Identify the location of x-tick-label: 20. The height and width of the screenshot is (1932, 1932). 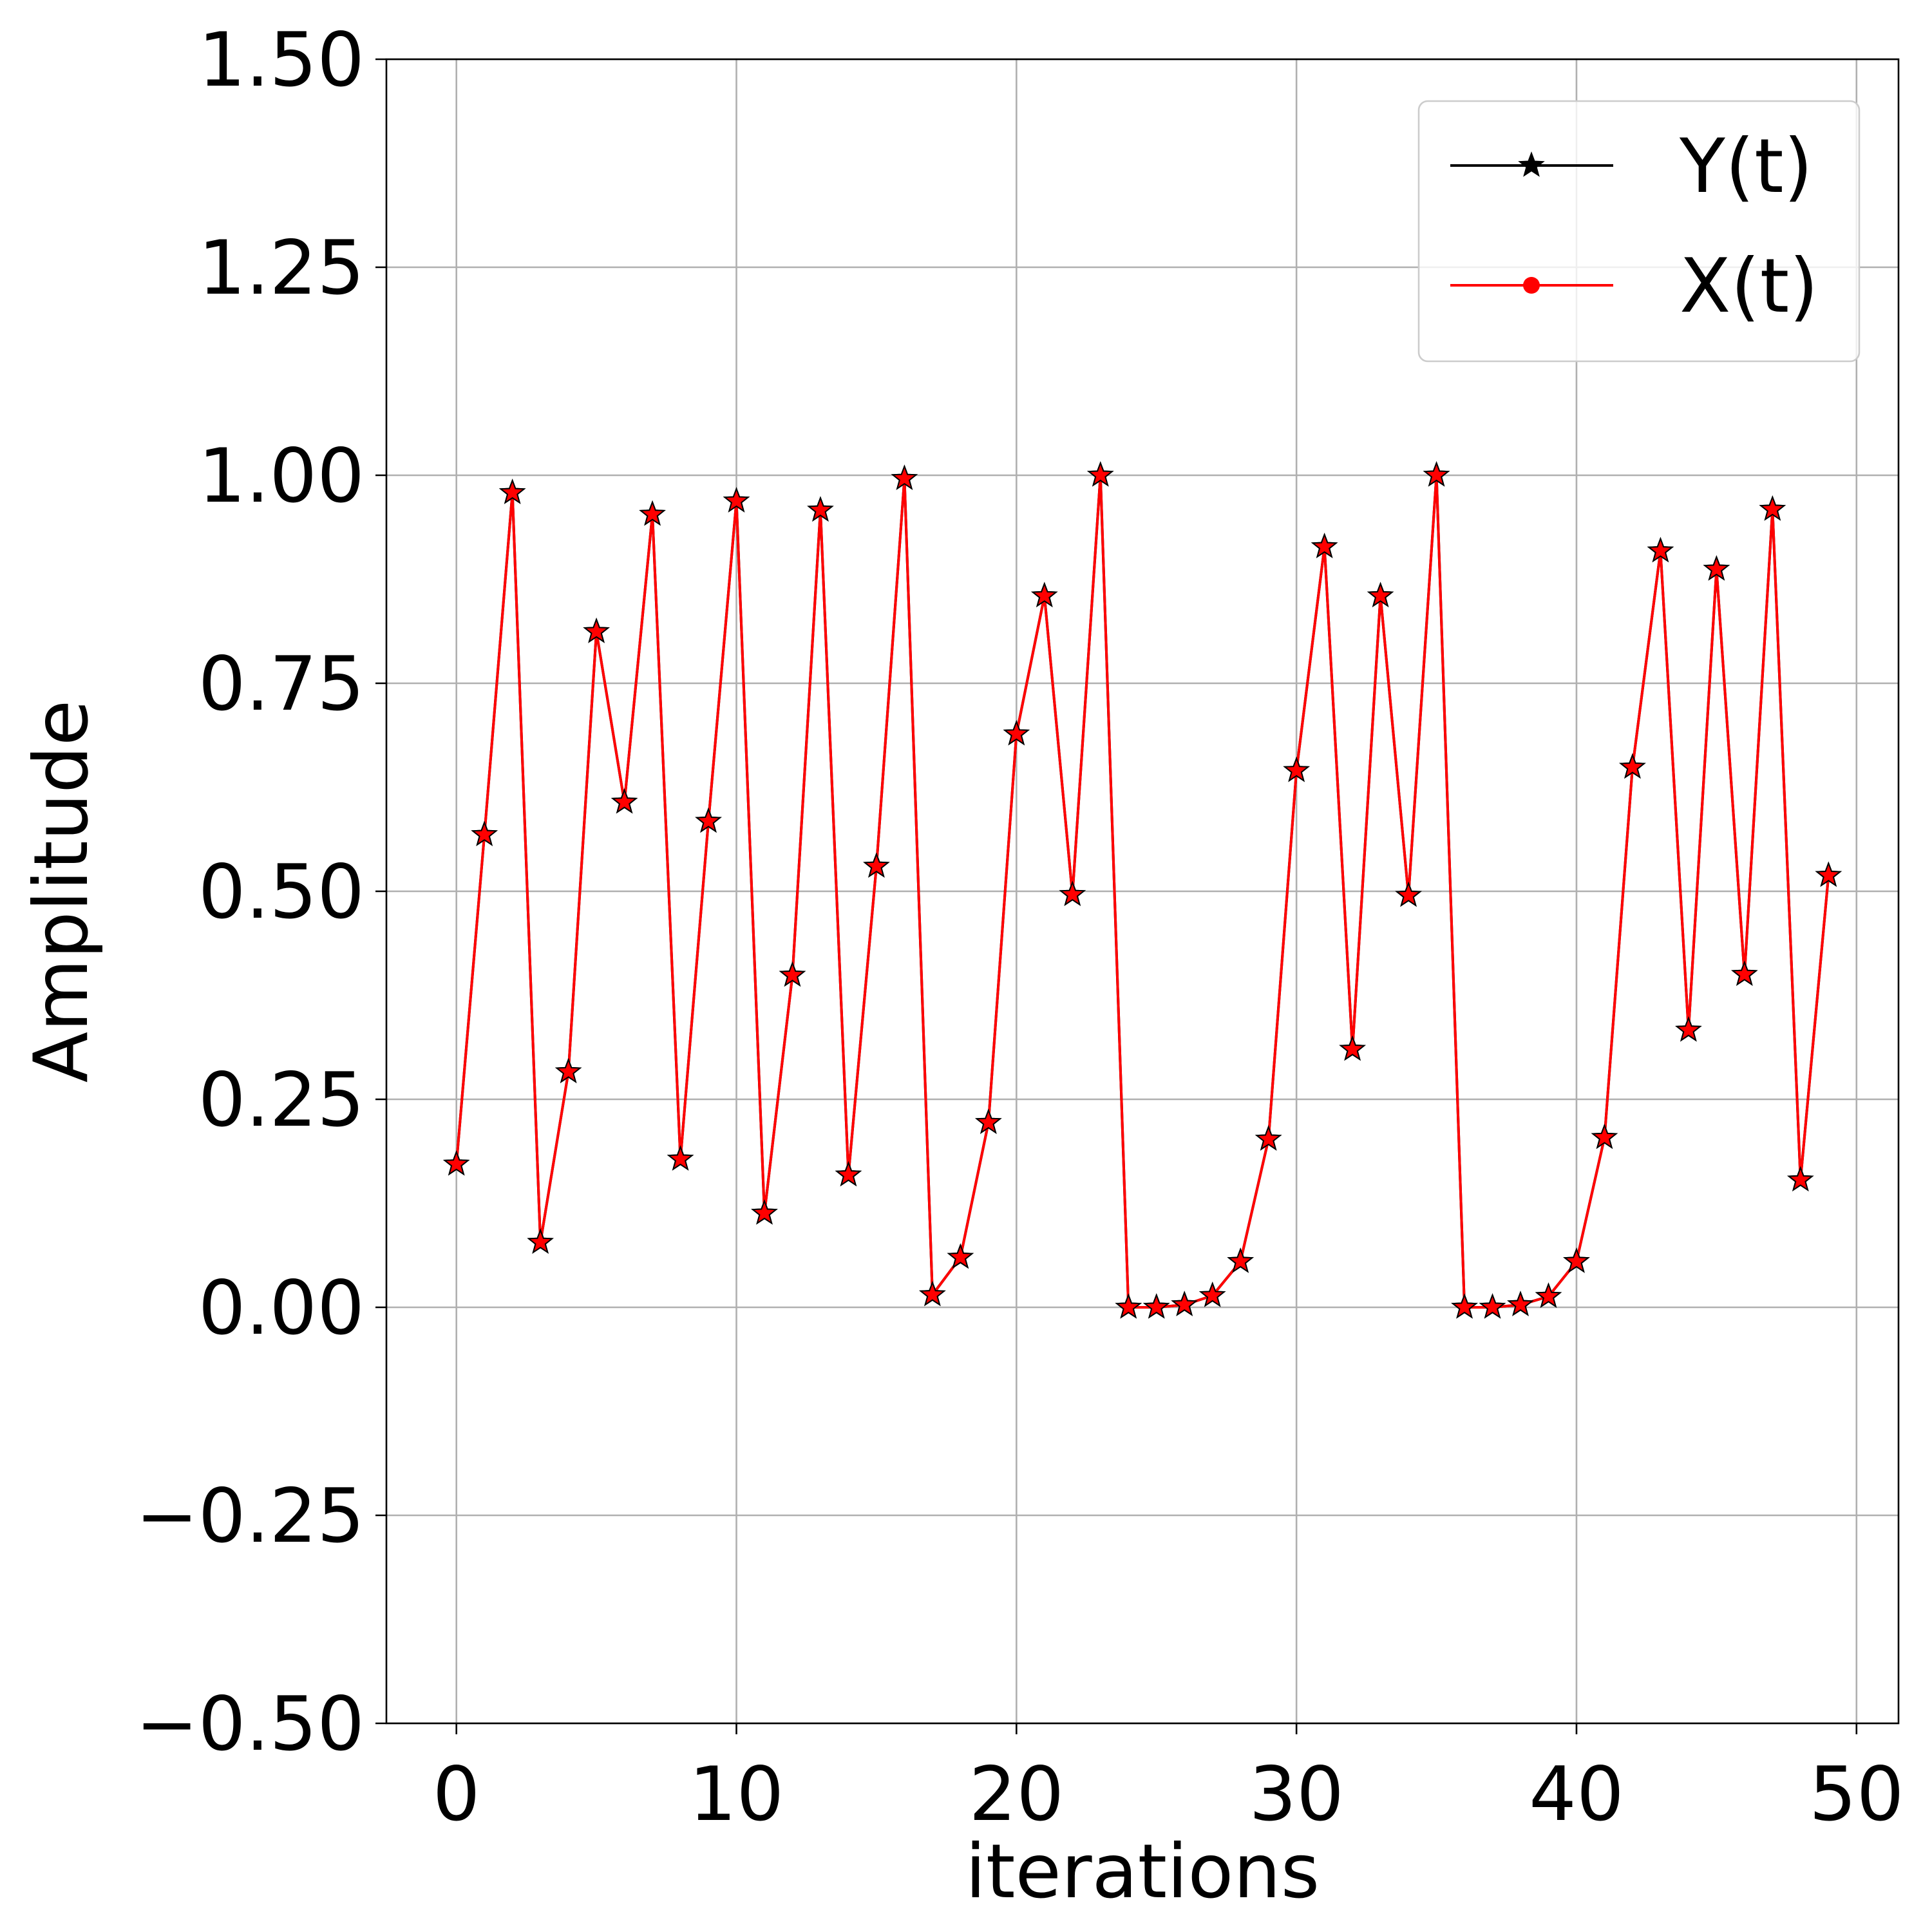
(1017, 1795).